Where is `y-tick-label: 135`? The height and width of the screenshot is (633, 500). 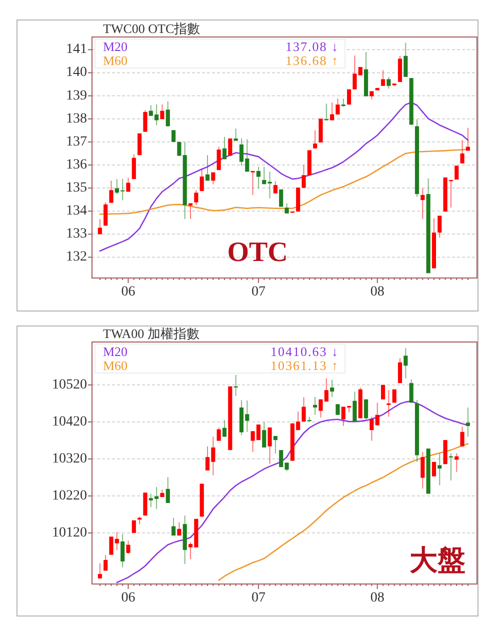
y-tick-label: 135 is located at coordinates (76, 188).